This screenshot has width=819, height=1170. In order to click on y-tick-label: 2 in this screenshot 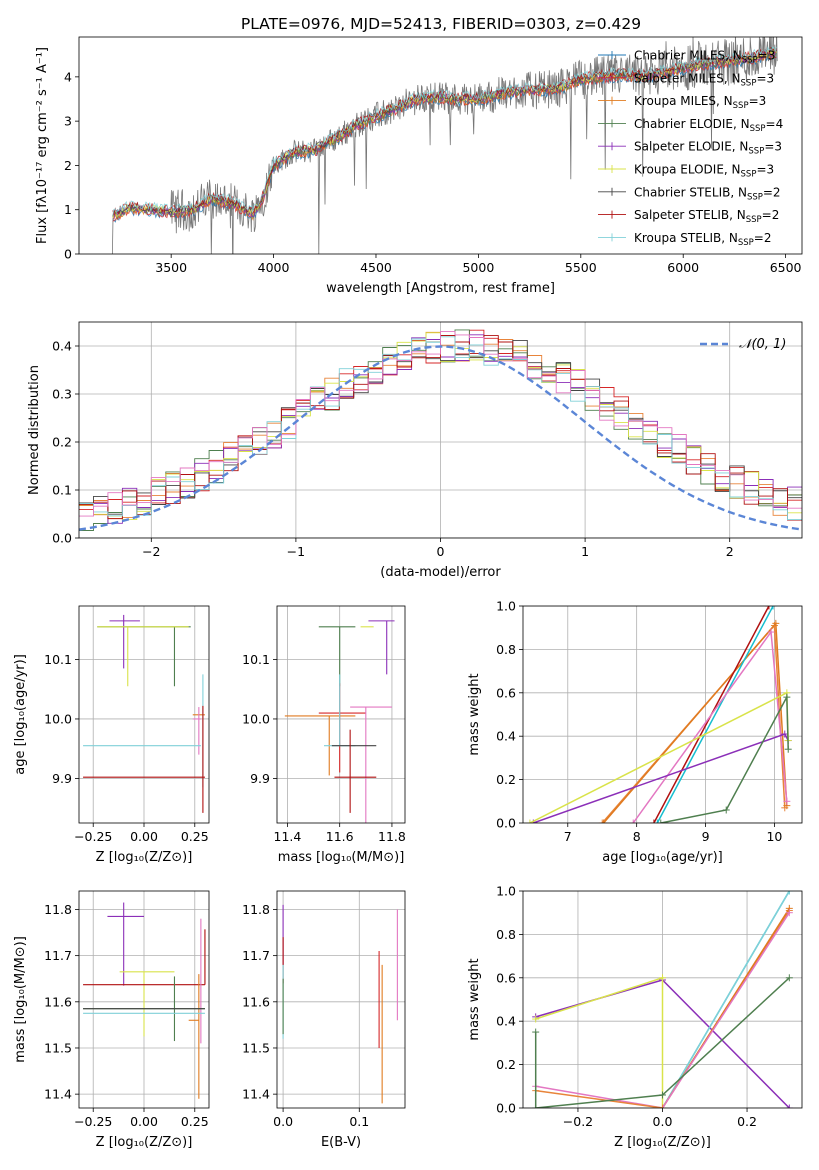, I will do `click(68, 165)`.